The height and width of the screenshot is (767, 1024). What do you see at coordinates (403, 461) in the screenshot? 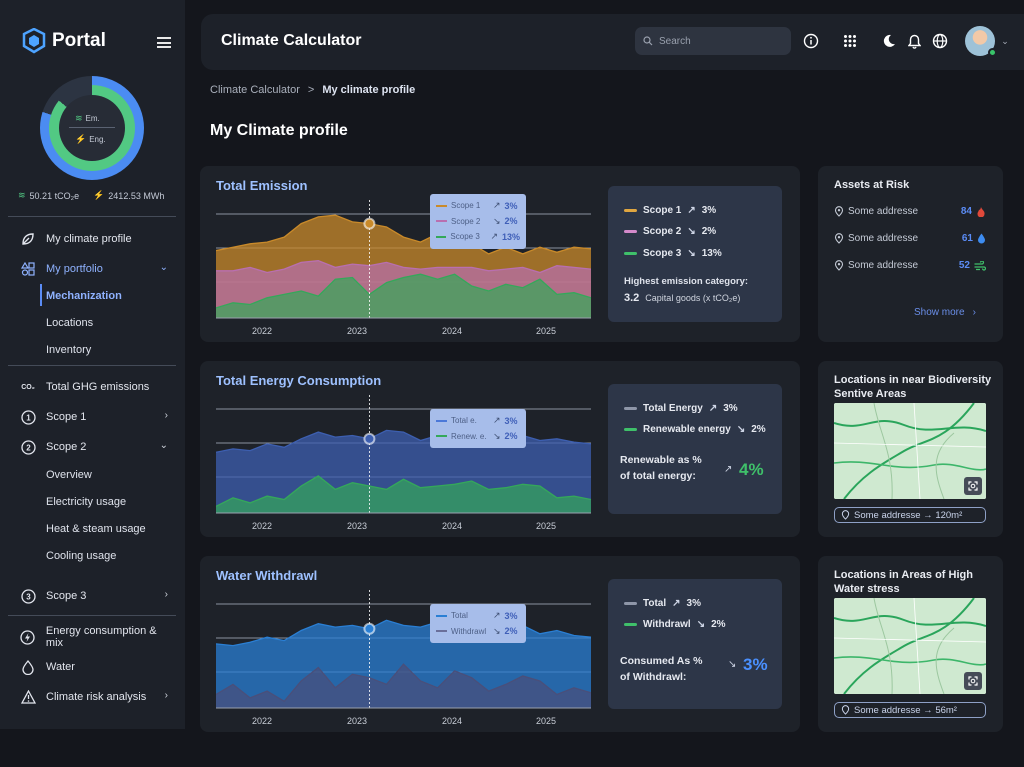
I see `energy-chart: 2022 2023 2024 2025` at bounding box center [403, 461].